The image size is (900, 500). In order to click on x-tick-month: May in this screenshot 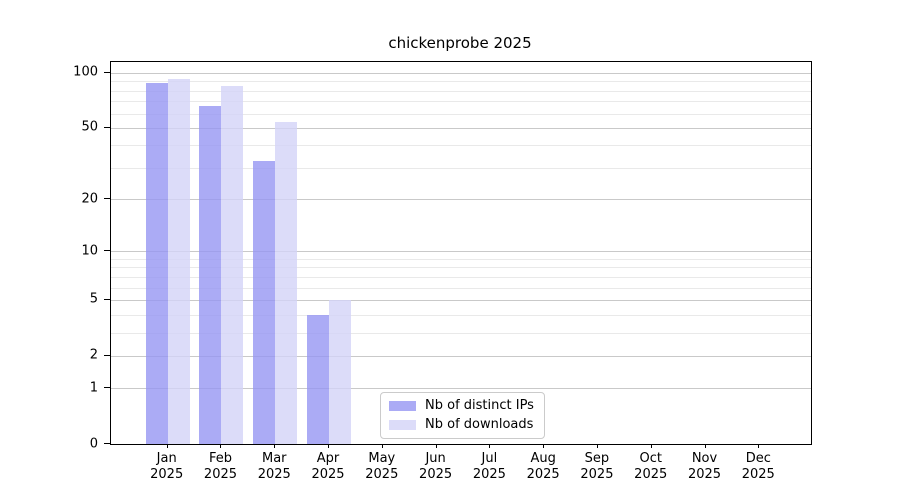, I will do `click(382, 458)`.